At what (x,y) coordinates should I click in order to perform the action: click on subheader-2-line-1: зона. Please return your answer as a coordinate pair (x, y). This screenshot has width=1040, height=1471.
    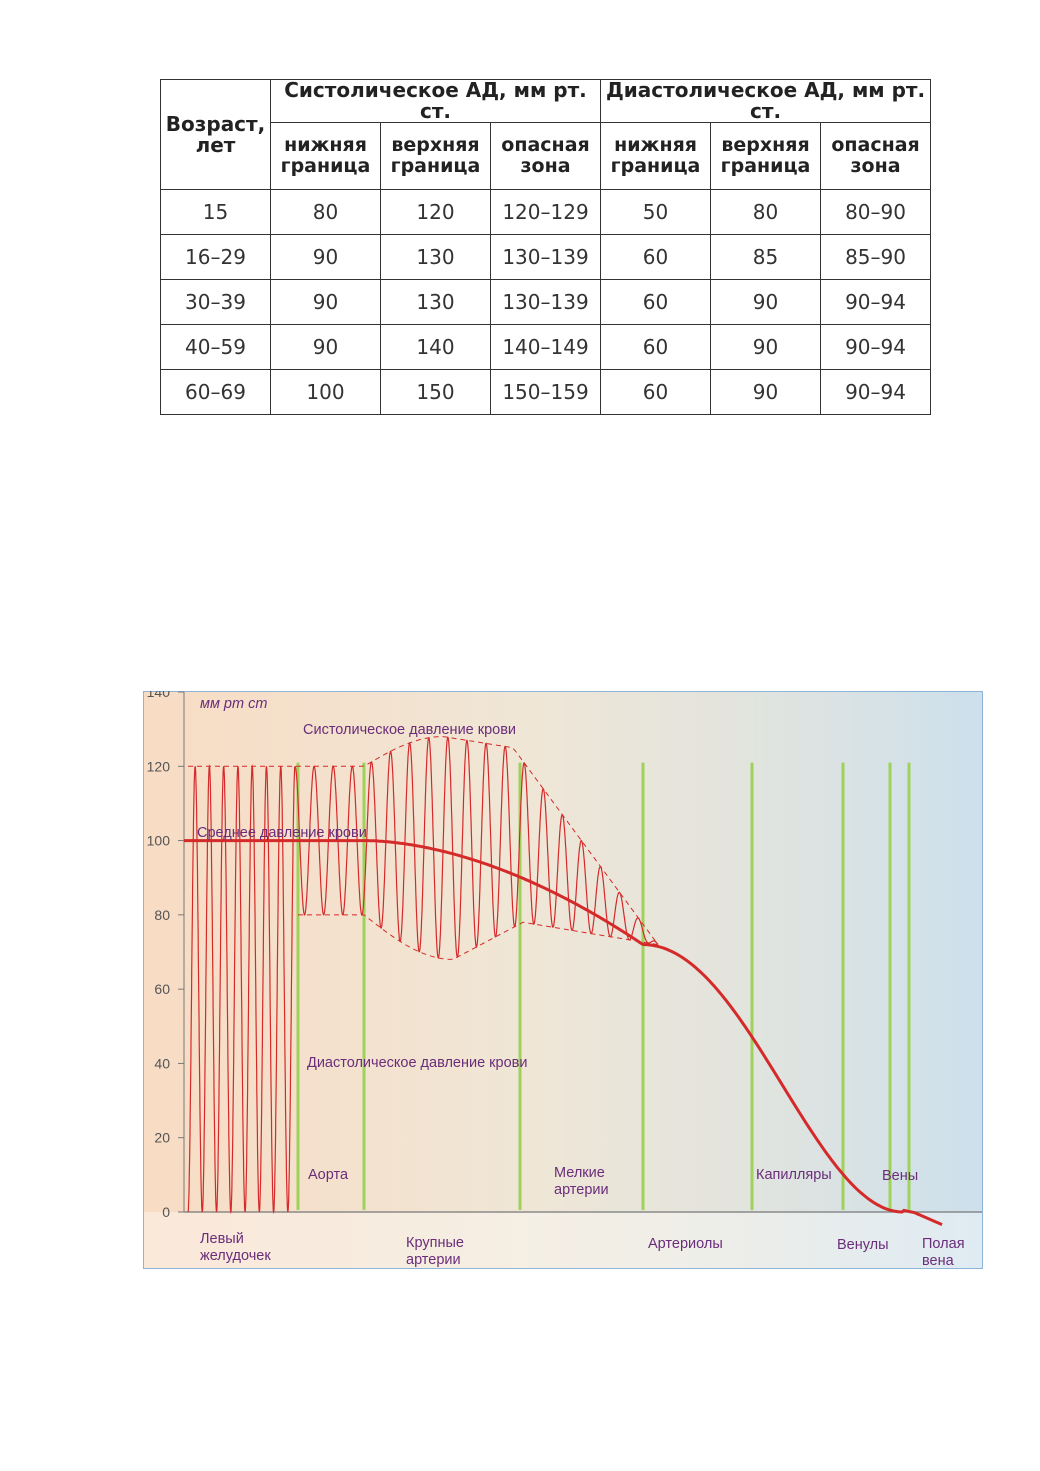
    Looking at the image, I should click on (545, 166).